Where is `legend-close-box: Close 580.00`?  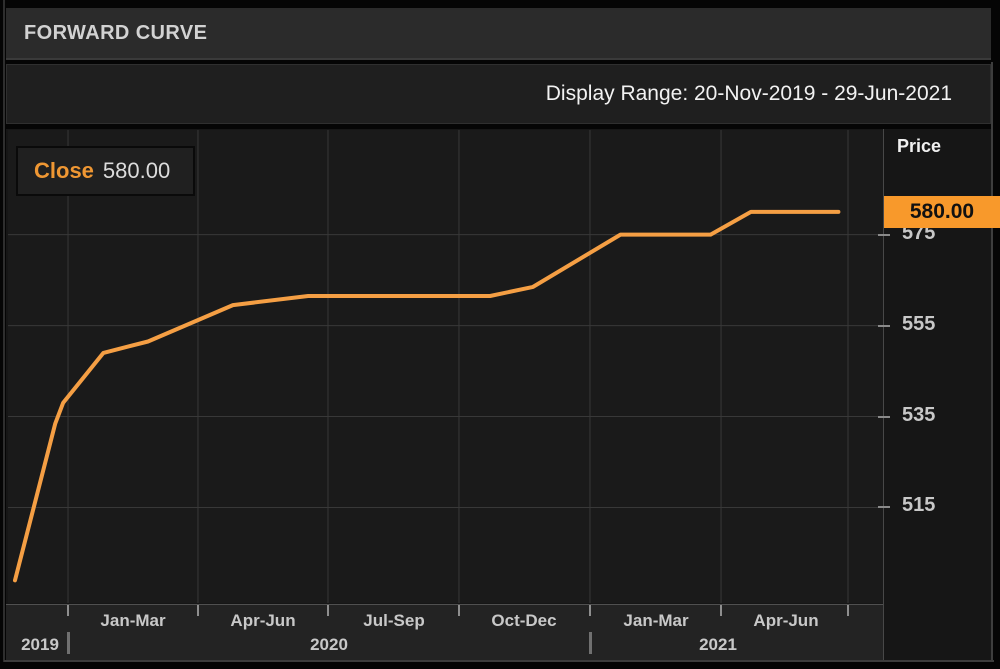
legend-close-box: Close 580.00 is located at coordinates (105, 171).